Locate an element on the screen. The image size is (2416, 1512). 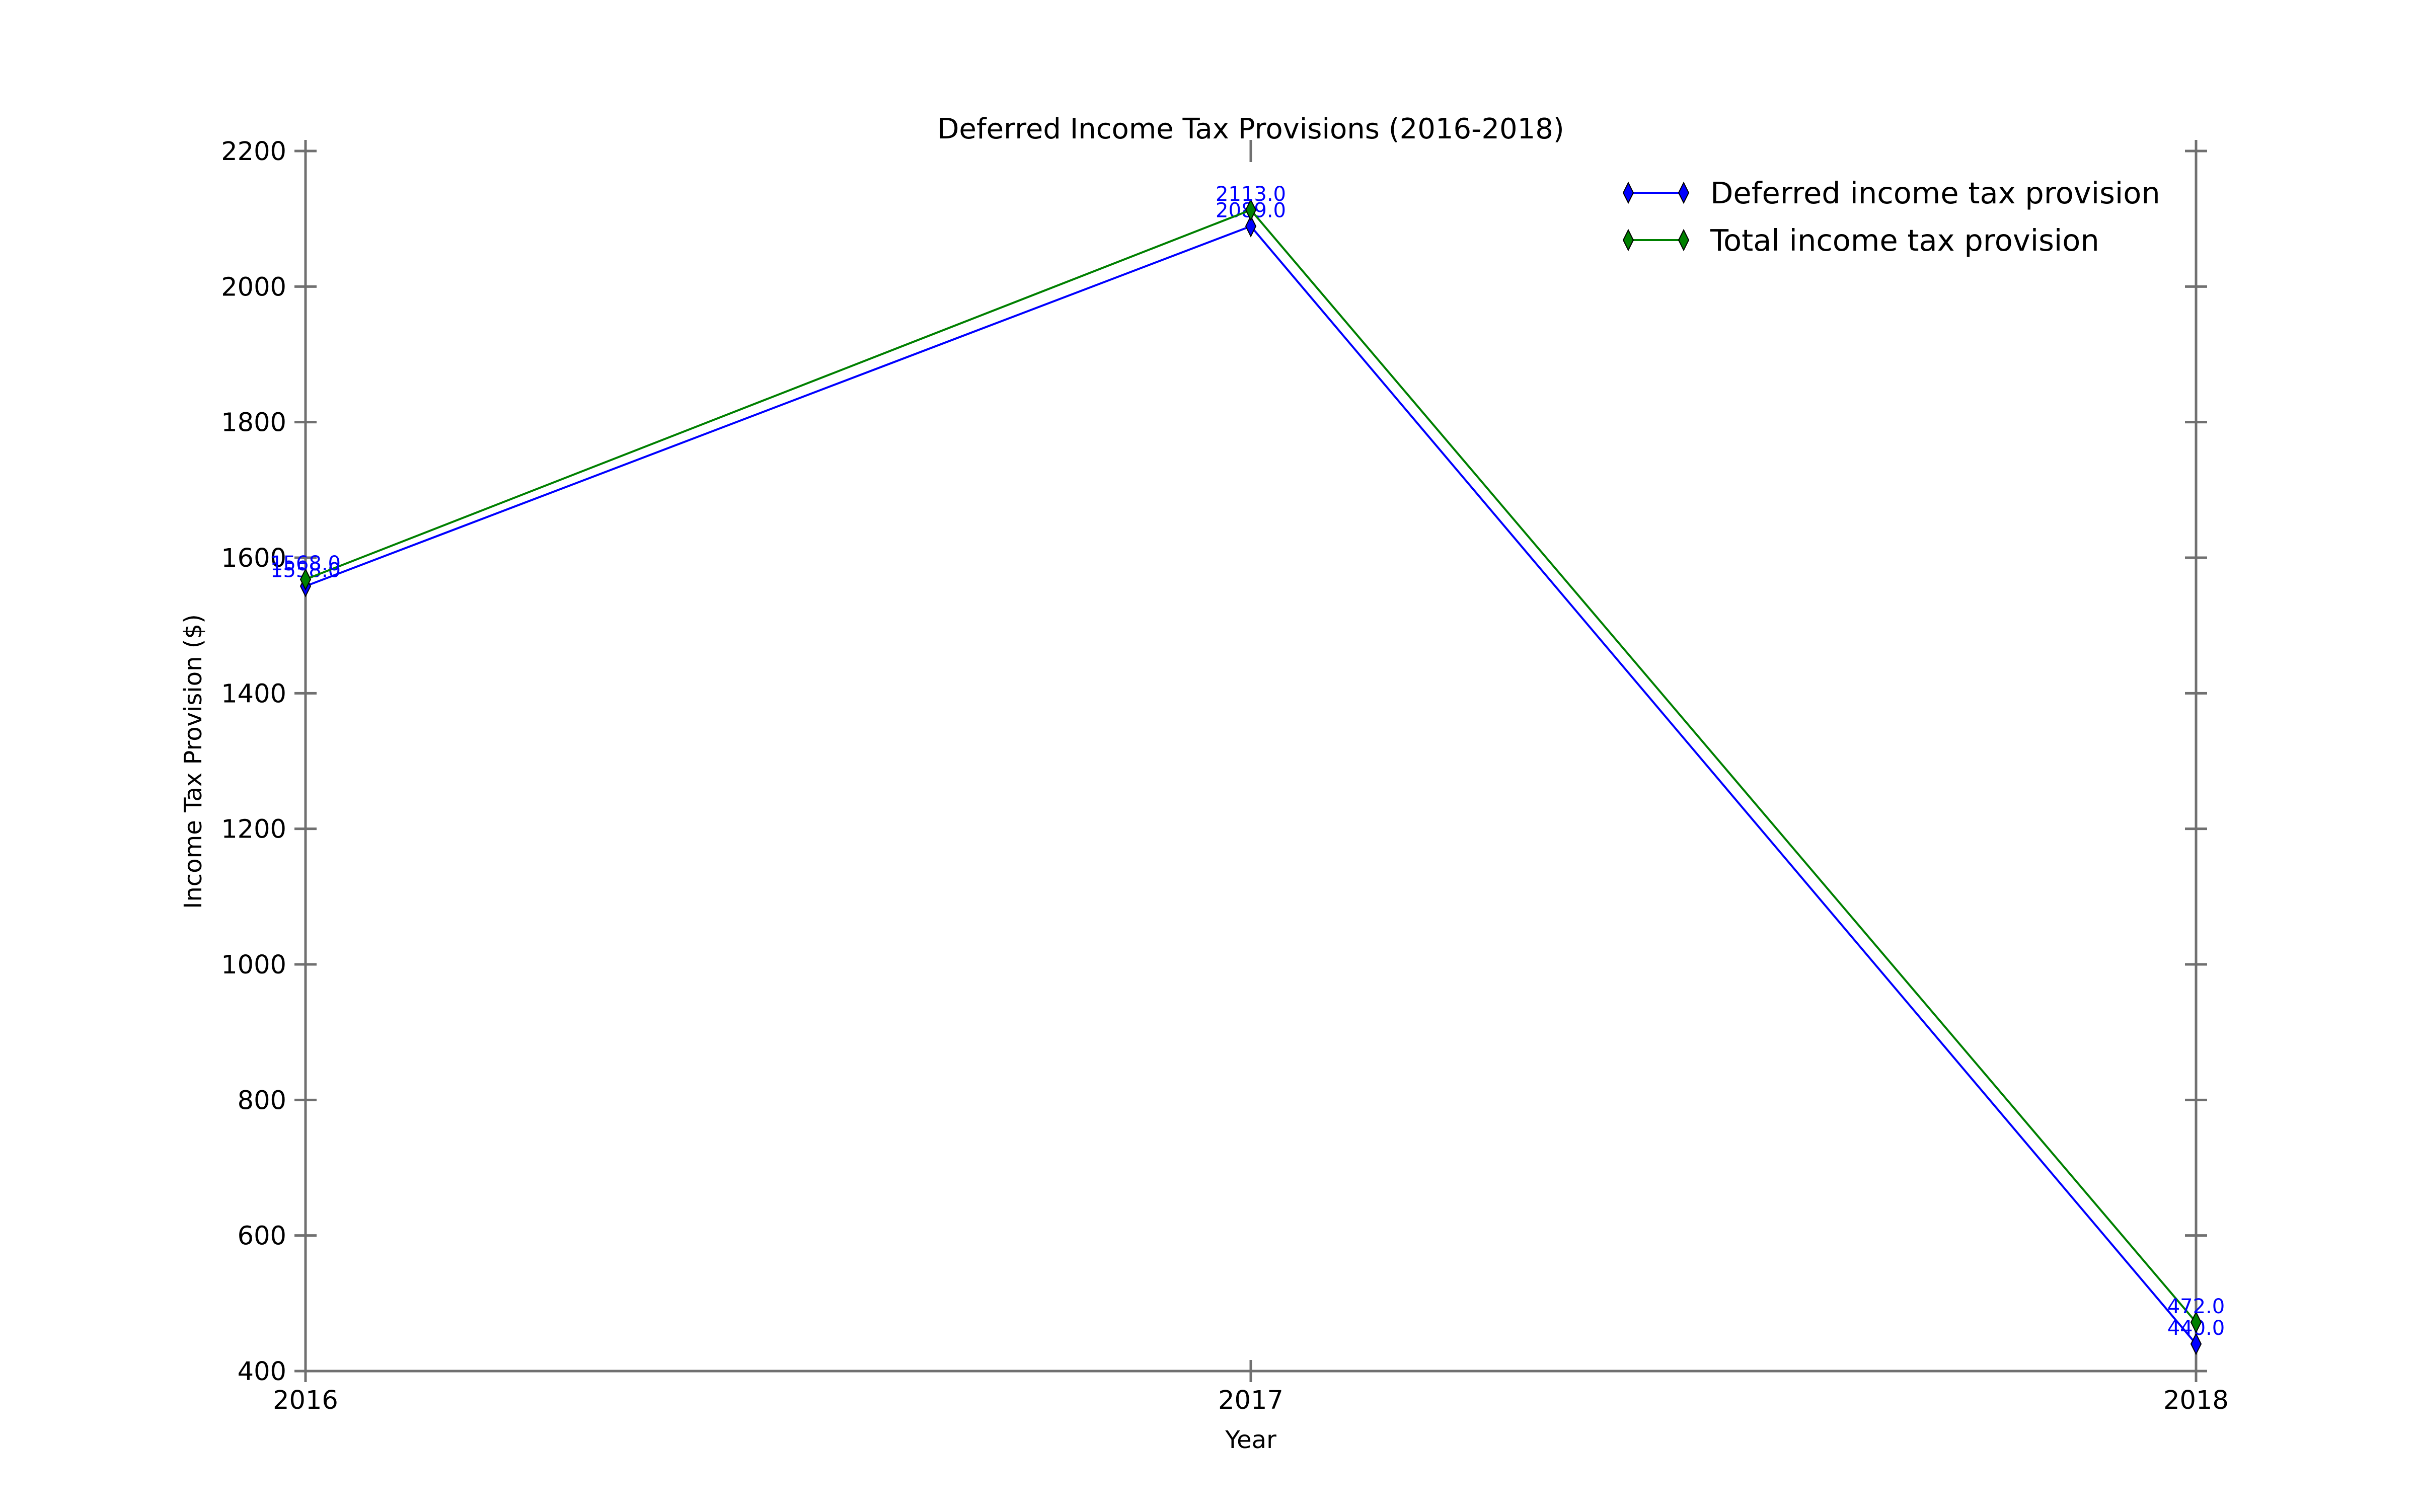
series-1-point-2018 is located at coordinates (2196, 1343).